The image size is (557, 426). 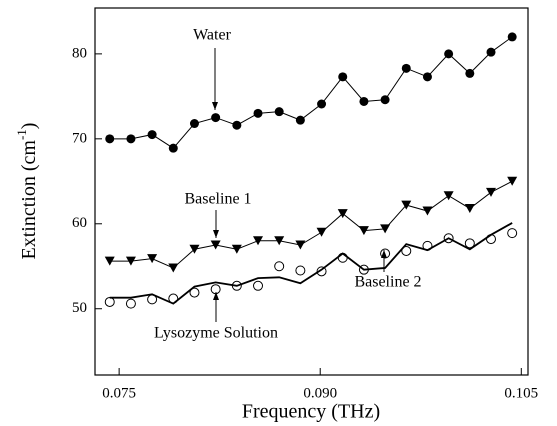 What do you see at coordinates (79, 223) in the screenshot?
I see `y-tick-label: 60` at bounding box center [79, 223].